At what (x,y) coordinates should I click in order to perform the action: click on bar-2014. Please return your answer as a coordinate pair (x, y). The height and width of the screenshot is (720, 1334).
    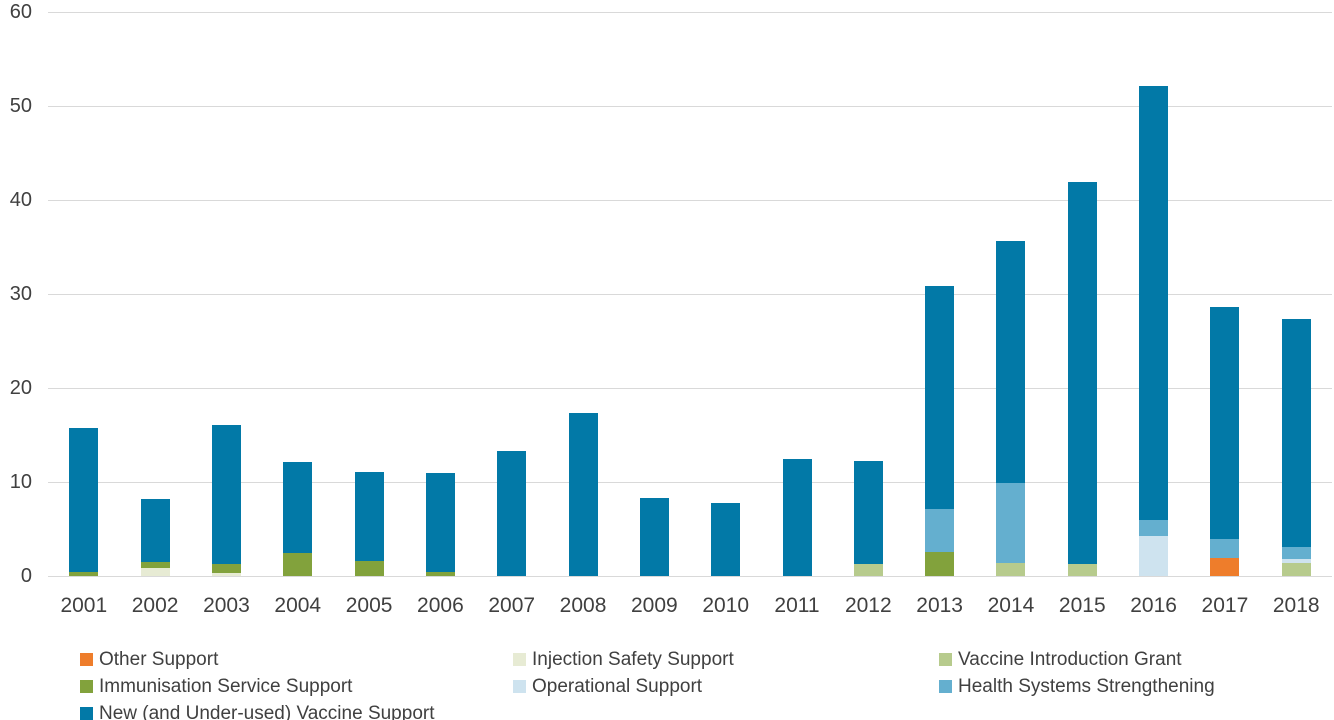
    Looking at the image, I should click on (1011, 408).